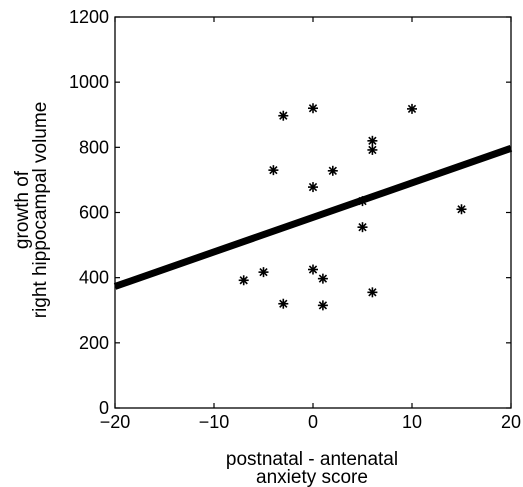  I want to click on y-tick-label: 1000, so click(89, 82).